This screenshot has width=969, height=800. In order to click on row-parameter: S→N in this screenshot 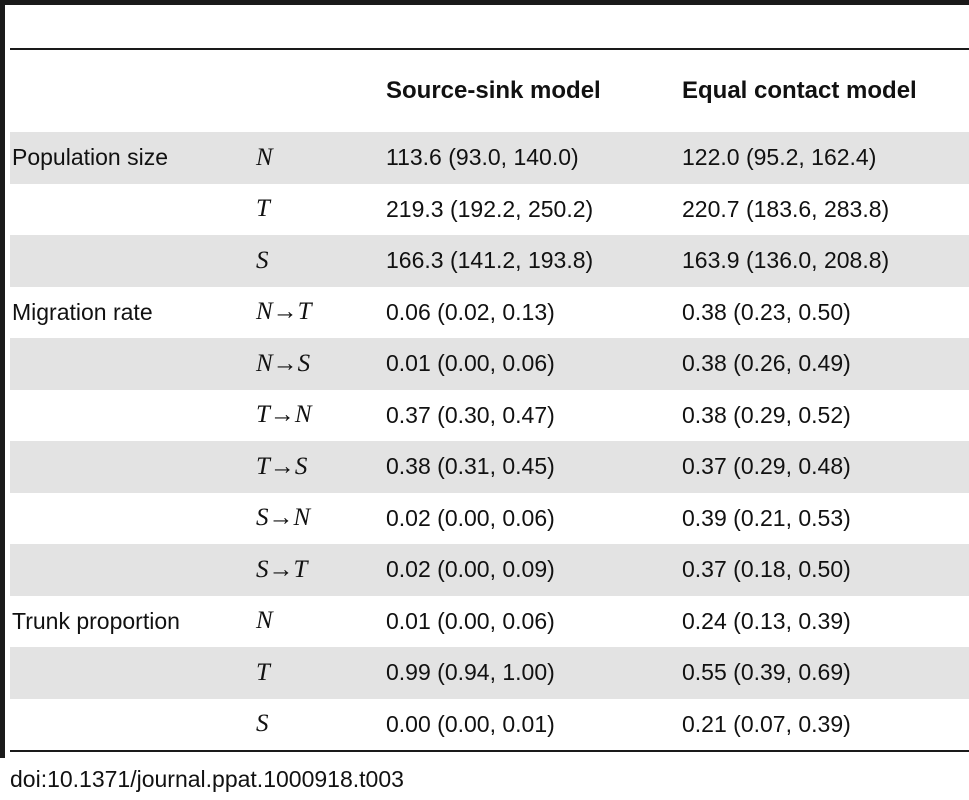, I will do `click(283, 518)`.